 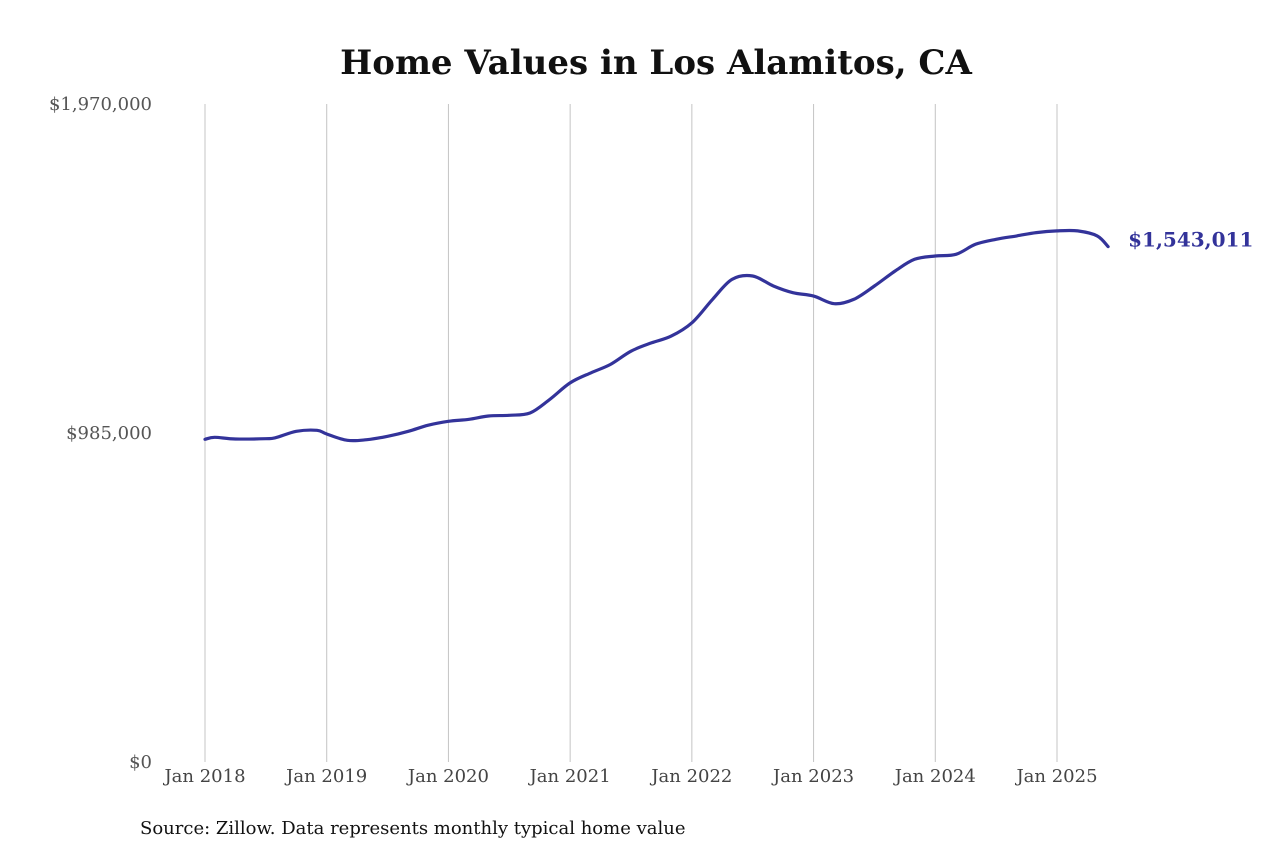 I want to click on x-tick-label: Jan 2023, so click(x=812, y=776).